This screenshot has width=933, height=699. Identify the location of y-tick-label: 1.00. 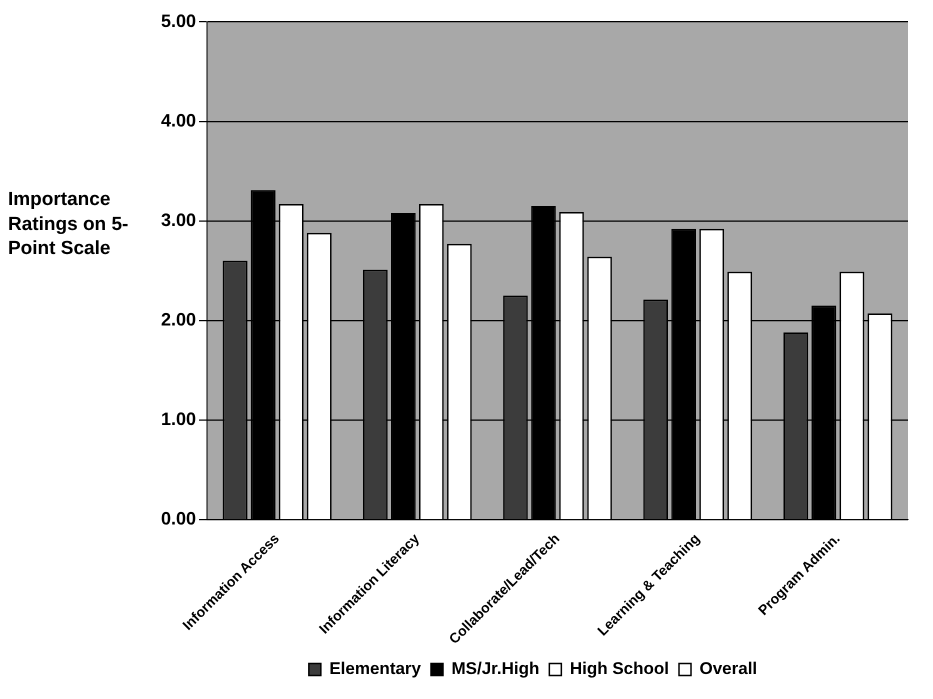
(178, 419).